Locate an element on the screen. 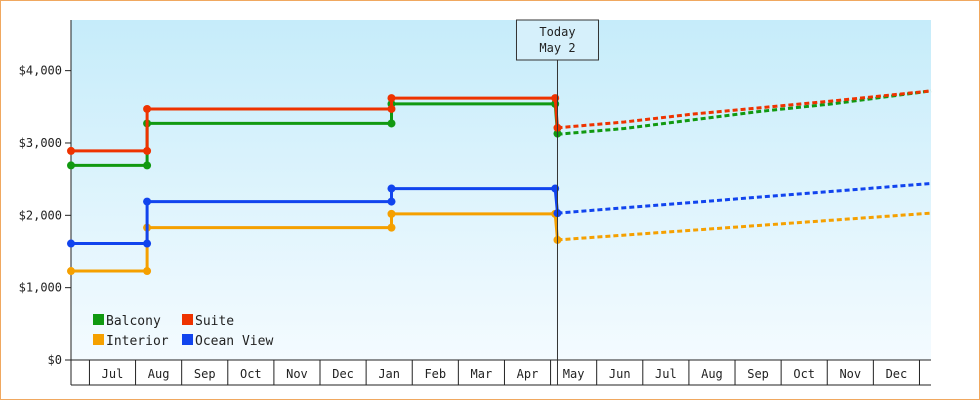 This screenshot has height=400, width=980. series-suite is located at coordinates (499, 122).